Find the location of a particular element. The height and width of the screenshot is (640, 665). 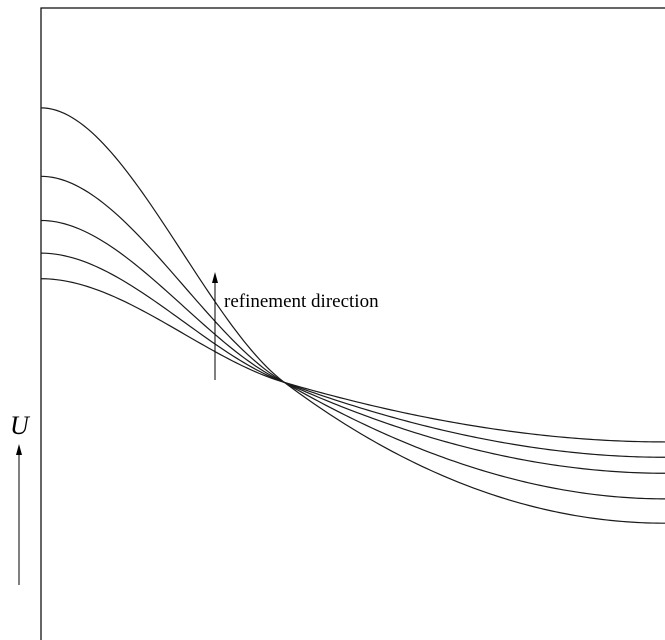

y-axis-arrow-head is located at coordinates (19, 449).